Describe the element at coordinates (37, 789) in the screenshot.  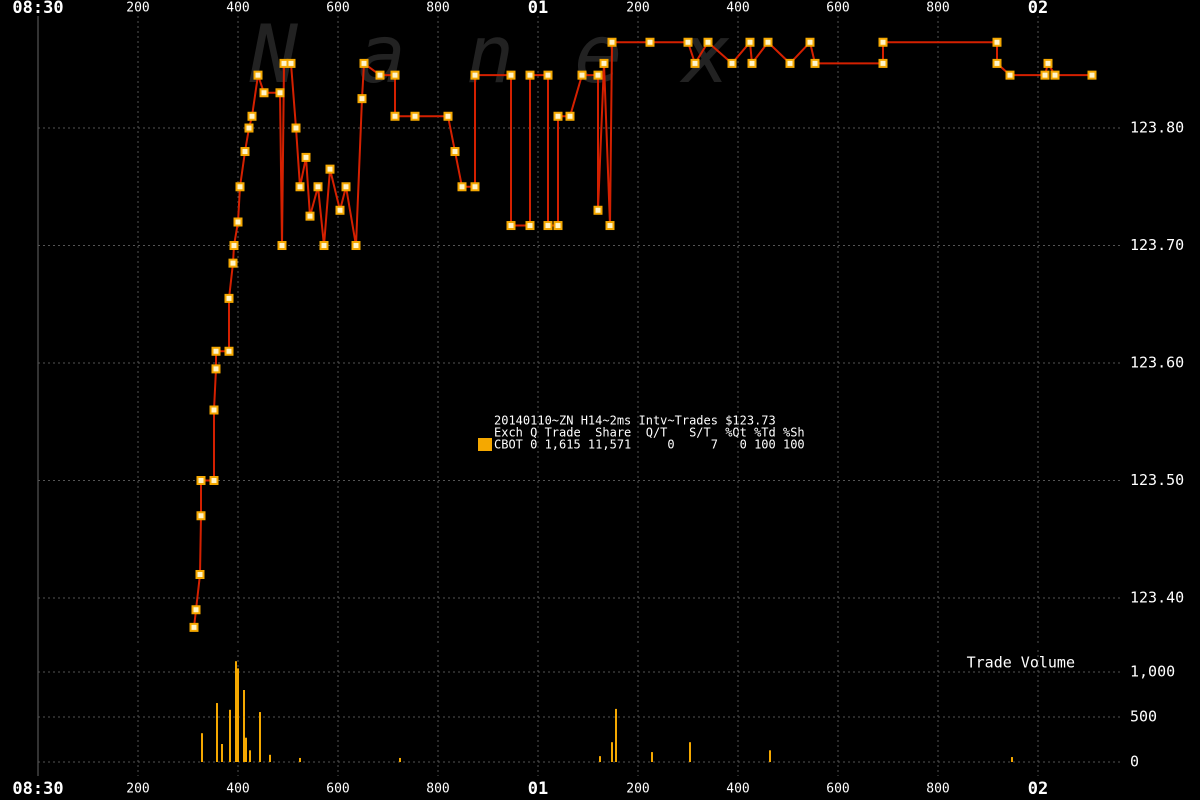
I see `x-tick-label: 08:30` at that location.